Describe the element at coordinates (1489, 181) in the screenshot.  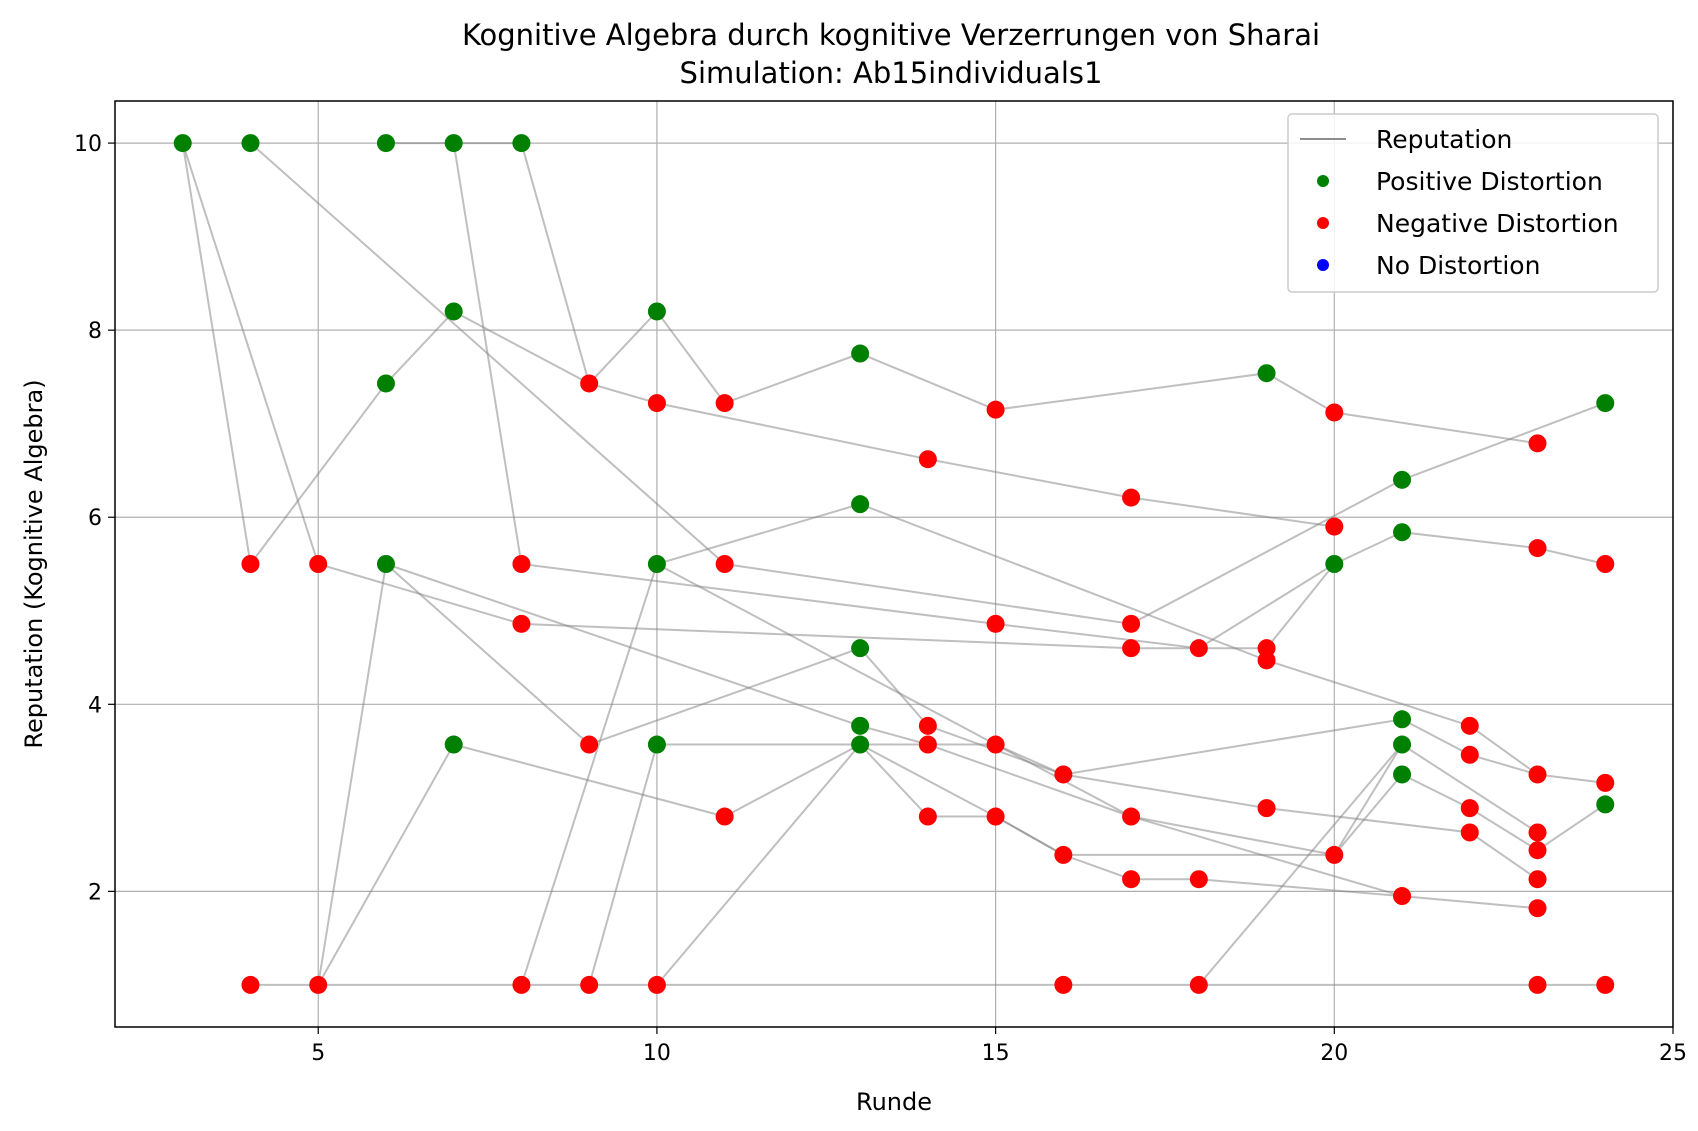
I see `legend-label: Positive Distortion` at that location.